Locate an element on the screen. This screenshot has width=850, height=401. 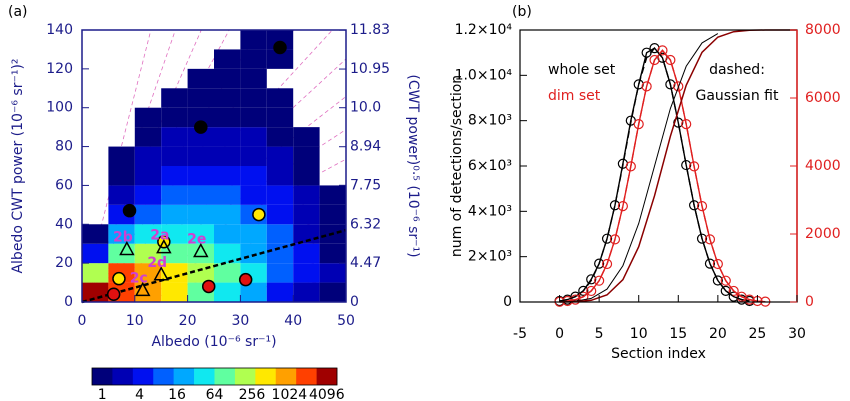
y-tick-label: 120 is located at coordinates (59, 69).